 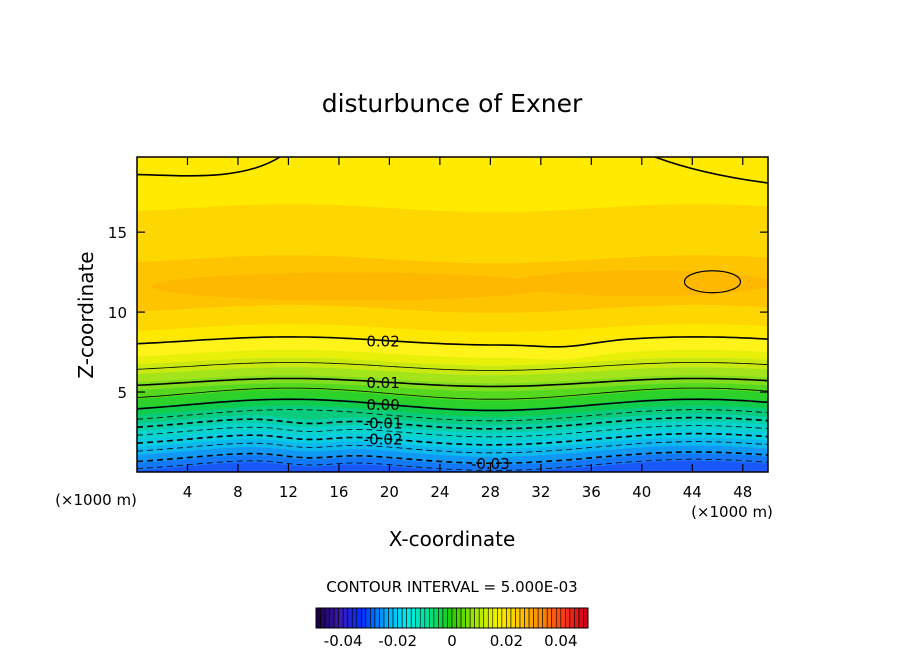 I want to click on x-tick-label-4: 16, so click(x=338, y=492).